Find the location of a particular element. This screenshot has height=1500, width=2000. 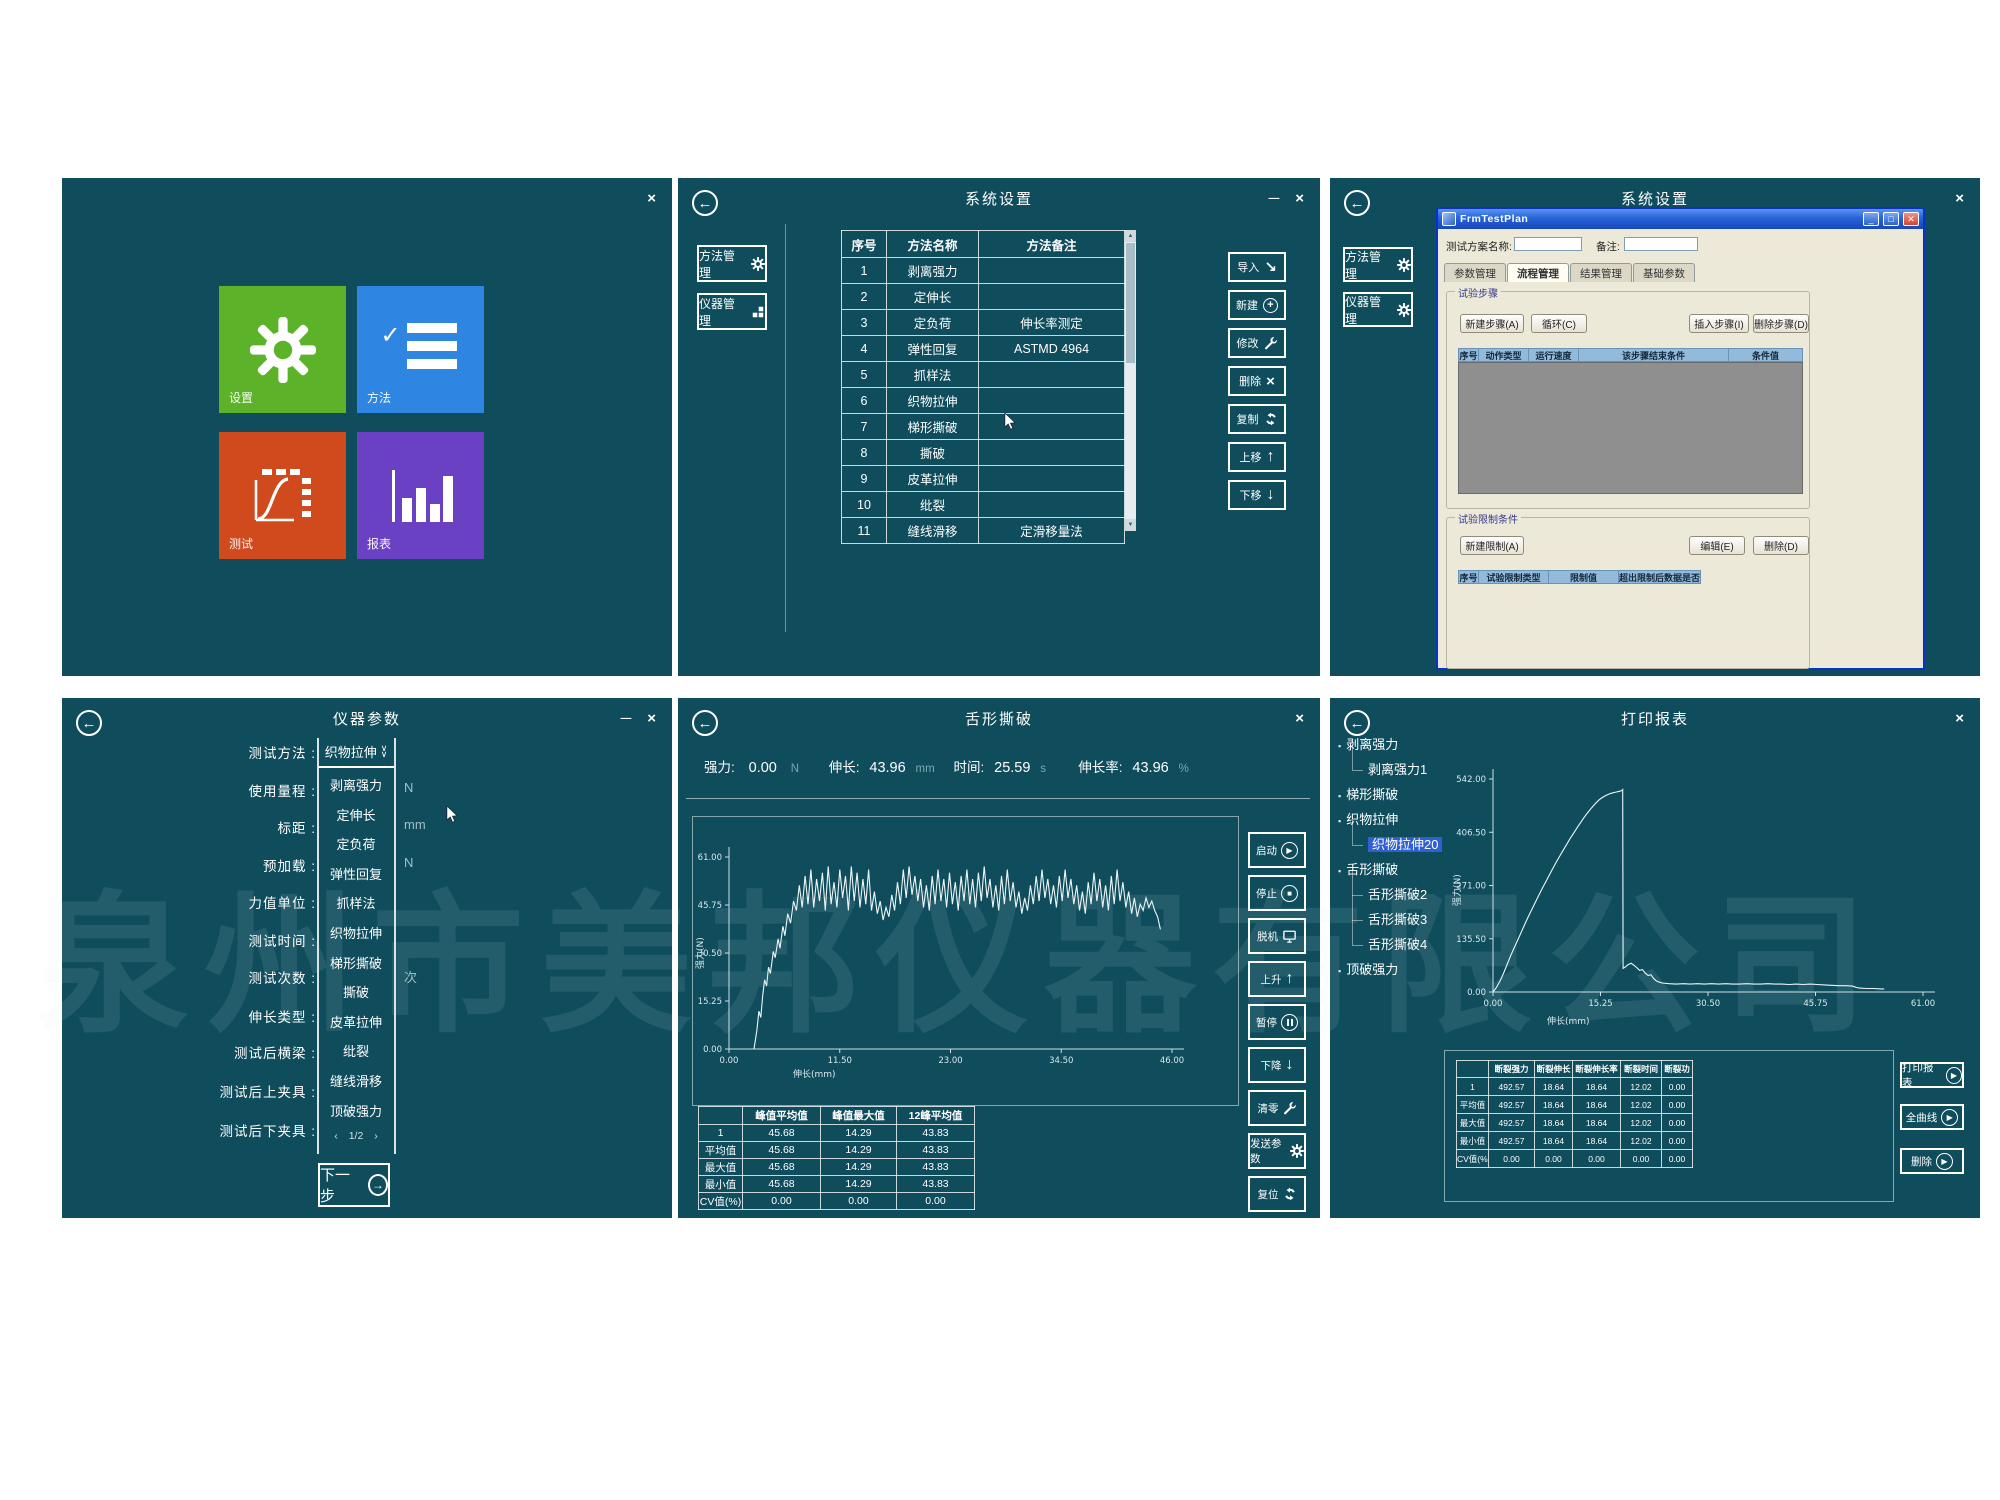

dropdown-option: 定负荷 is located at coordinates (356, 845).